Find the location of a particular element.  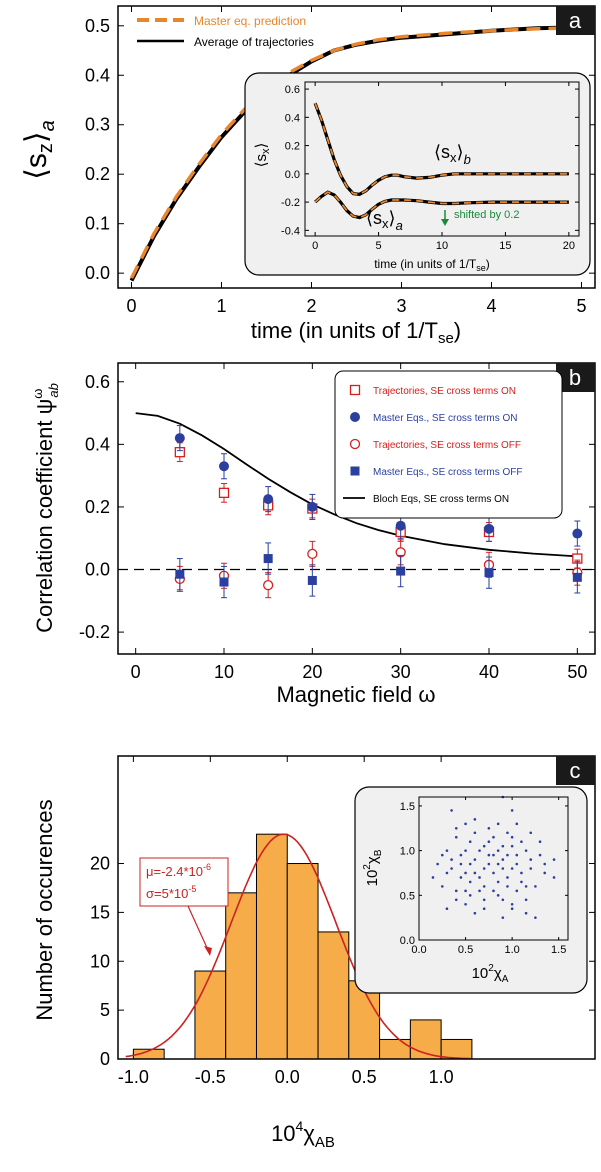

fit-annotation-arrowhead is located at coordinates (208, 951).